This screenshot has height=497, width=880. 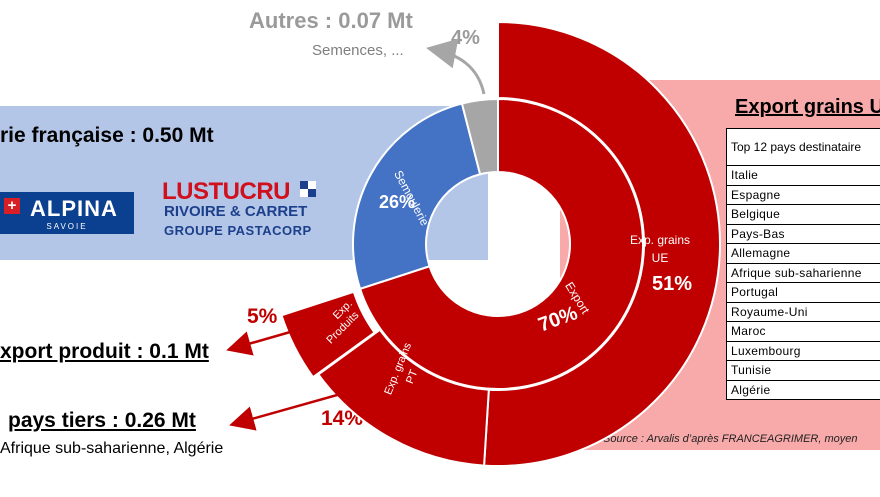 I want to click on alpina-name: ALPINA, so click(x=74, y=208).